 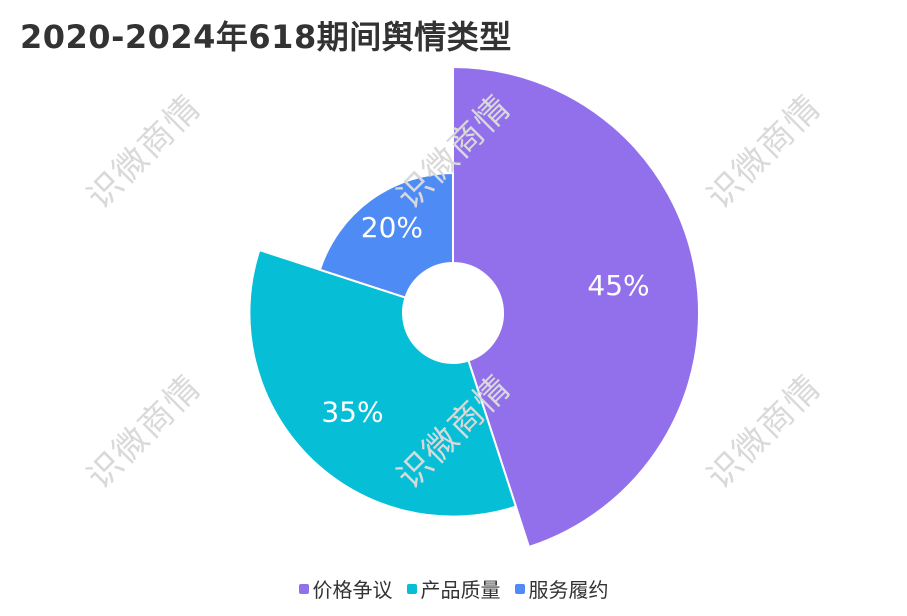 I want to click on chart-title: 2020-2024年618期间舆情类型, so click(x=266, y=37).